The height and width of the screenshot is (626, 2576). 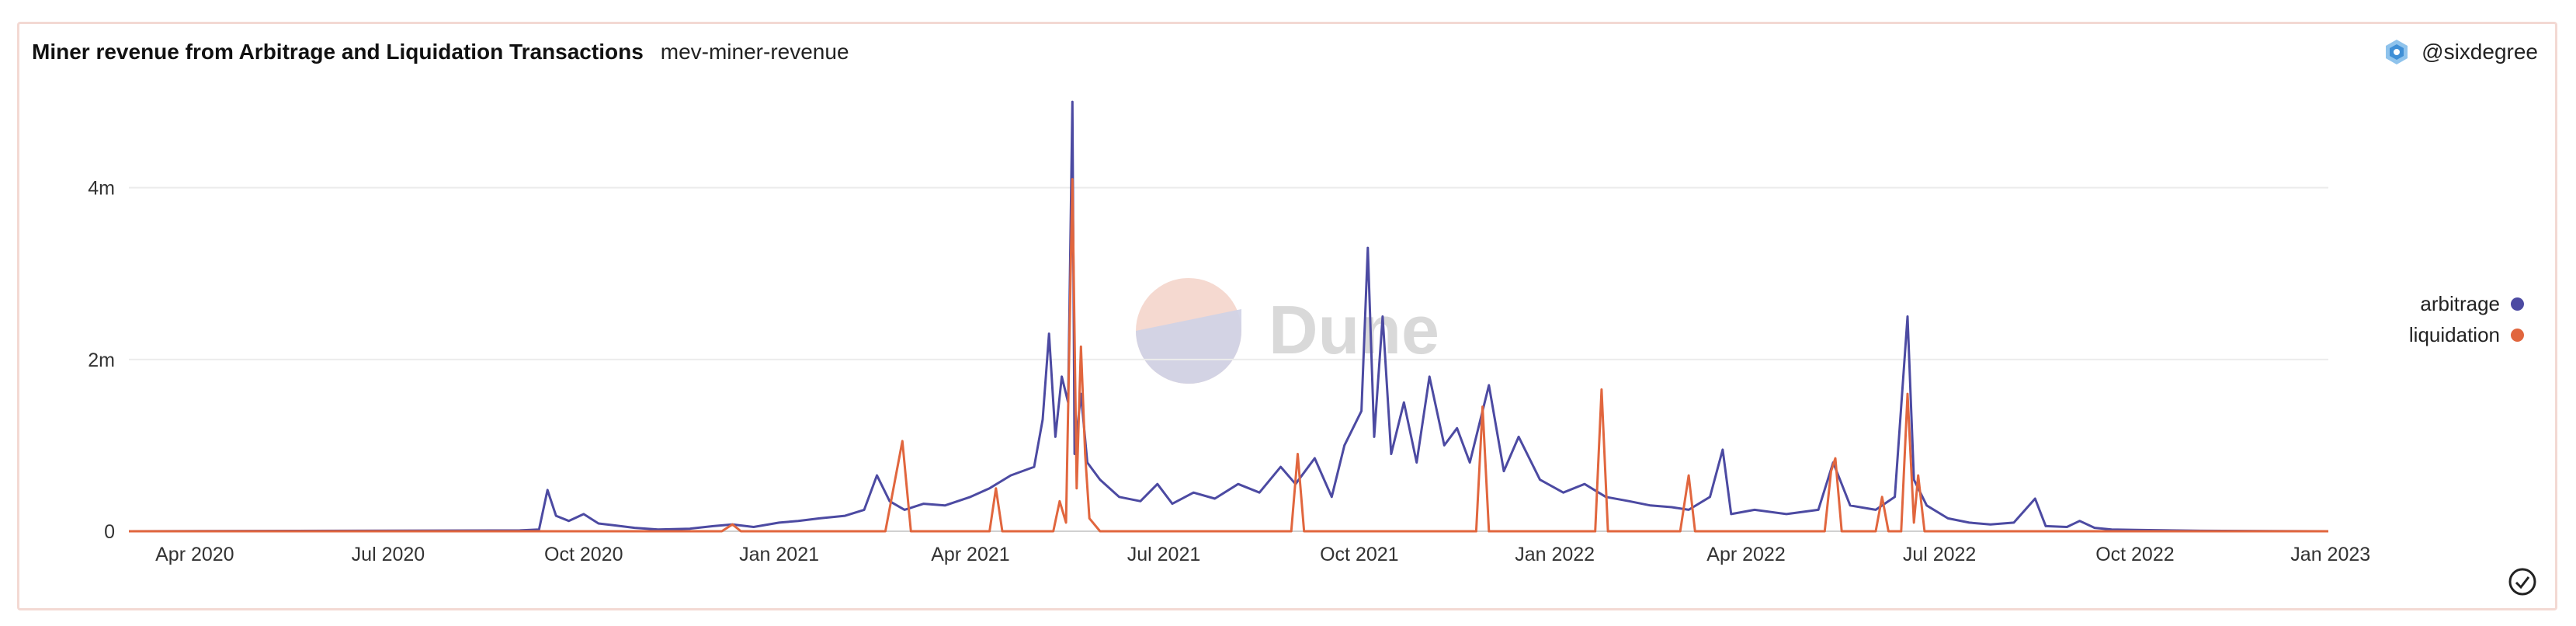 I want to click on author-badge: @sixdegree, so click(x=2460, y=52).